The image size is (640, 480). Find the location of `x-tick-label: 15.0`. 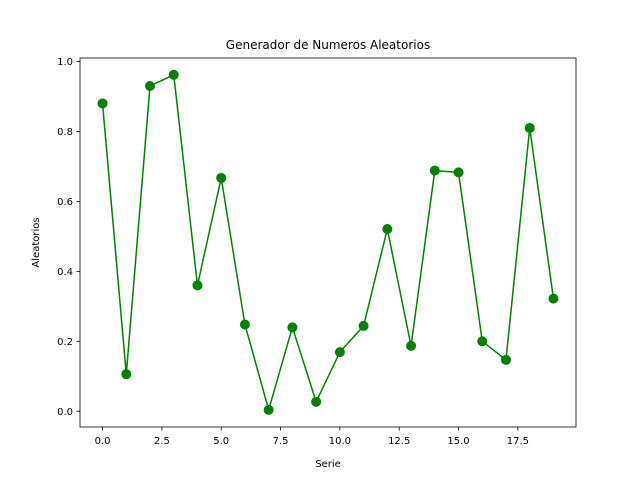

x-tick-label: 15.0 is located at coordinates (458, 441).